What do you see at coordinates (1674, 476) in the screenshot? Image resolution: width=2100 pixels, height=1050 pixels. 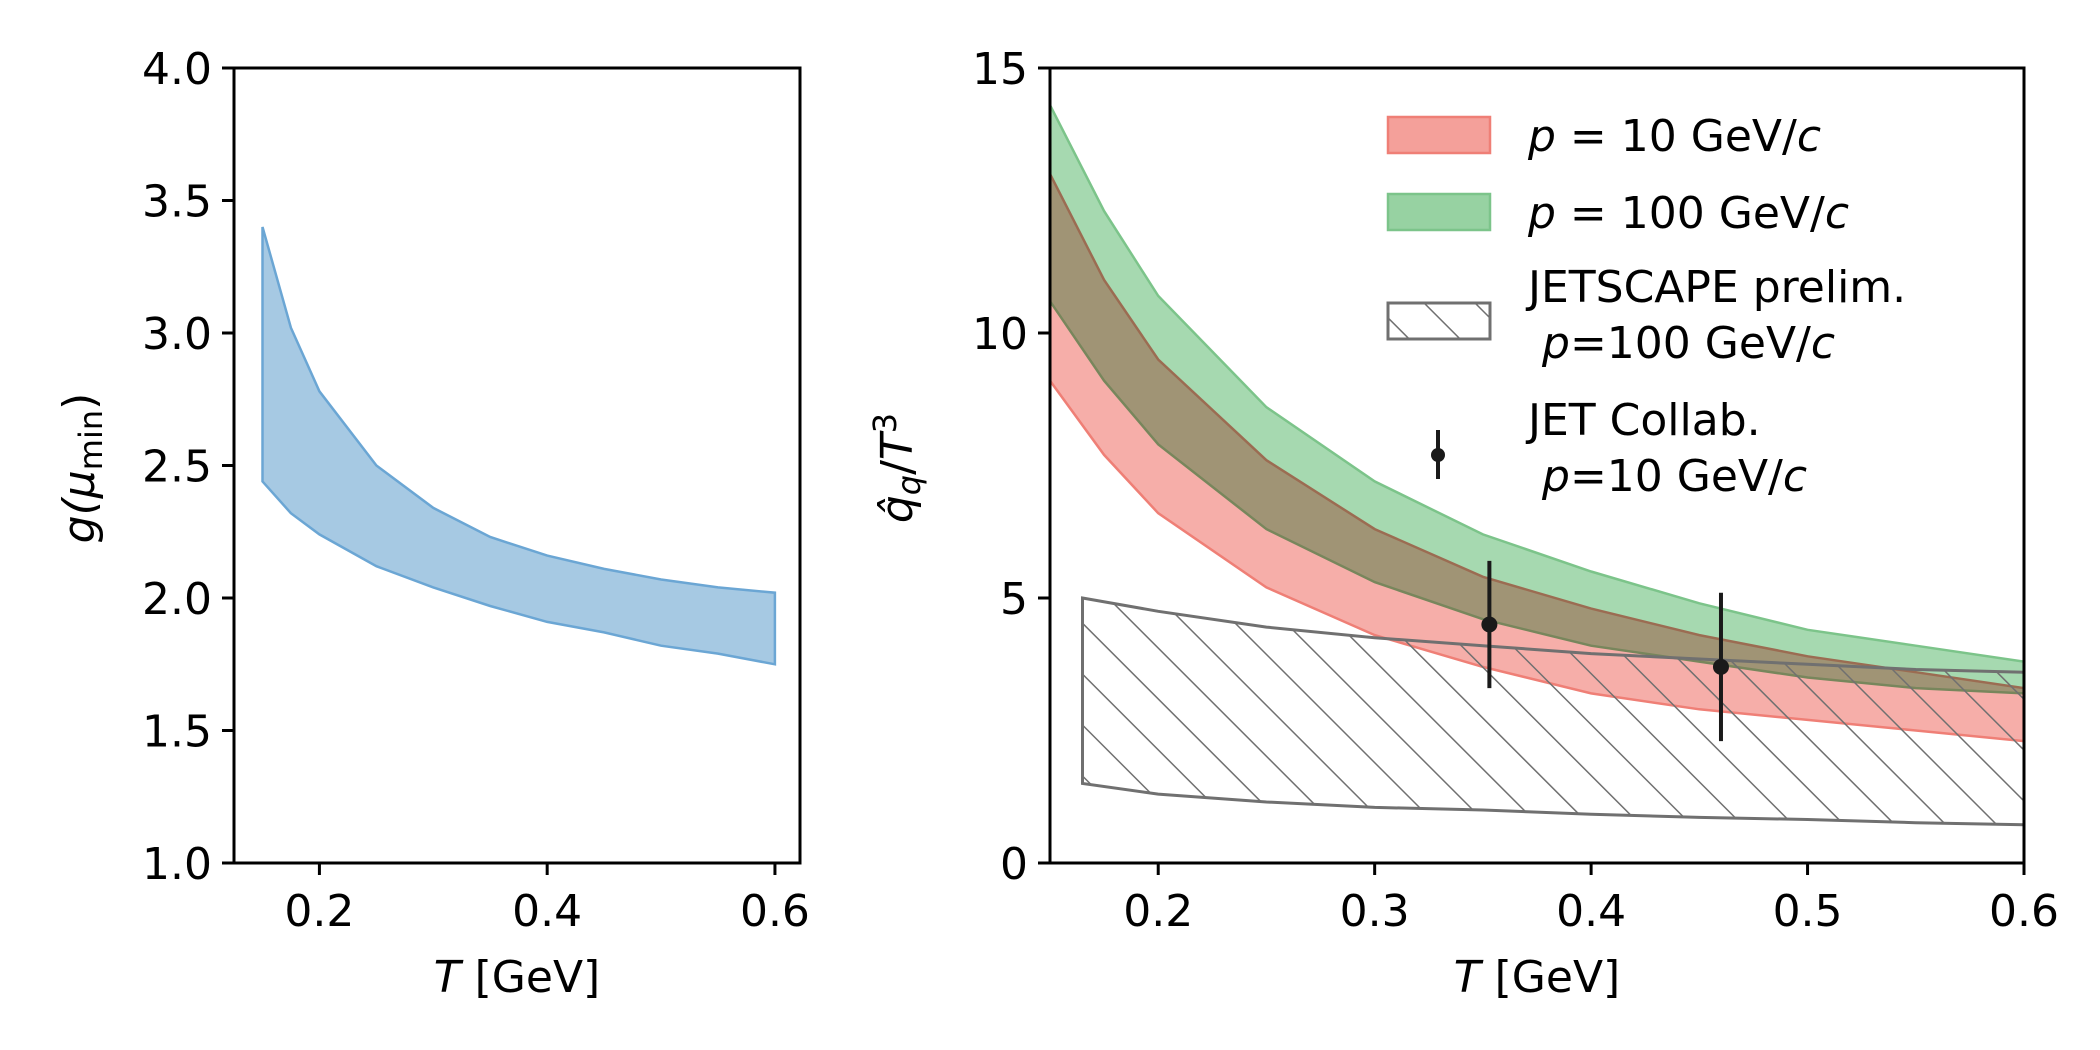 I see `legend-label-jet-line2: p=10 GeV/c` at bounding box center [1674, 476].